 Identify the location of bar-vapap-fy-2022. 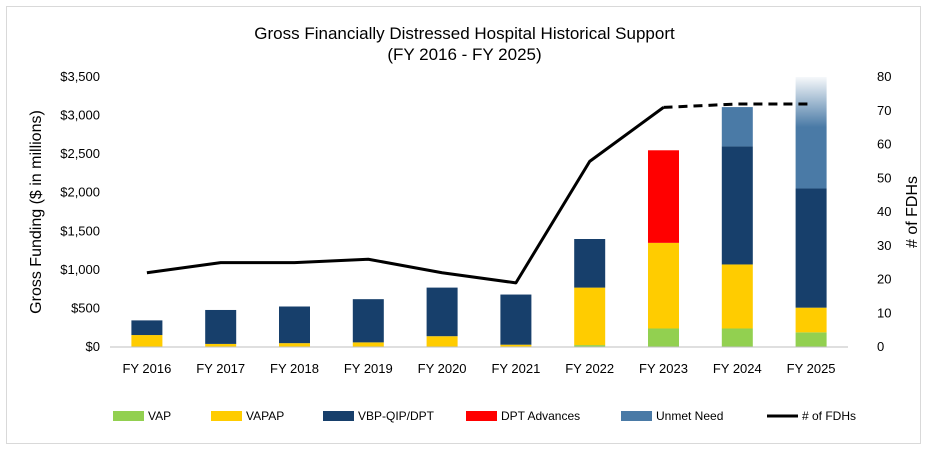
(590, 316).